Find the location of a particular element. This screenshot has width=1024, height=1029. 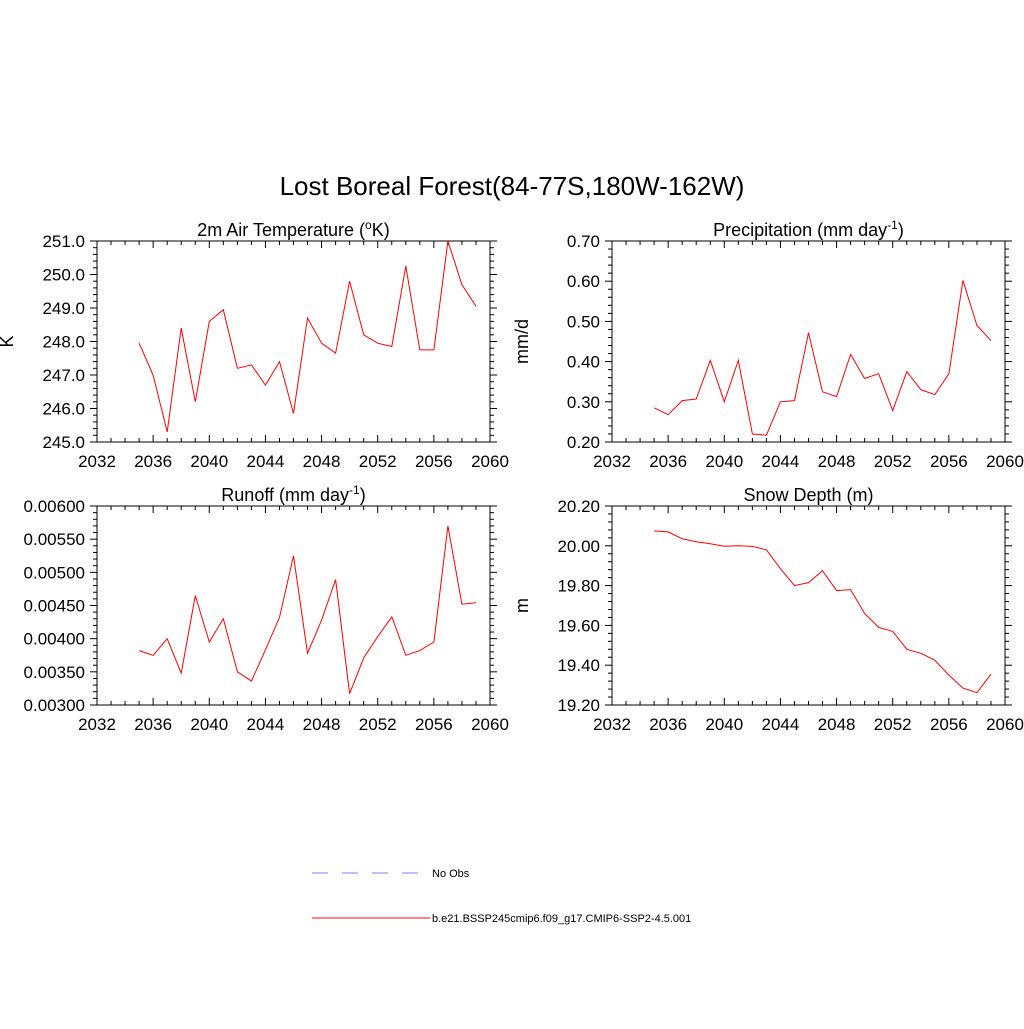

legend-obs-label: No Obs is located at coordinates (451, 874).